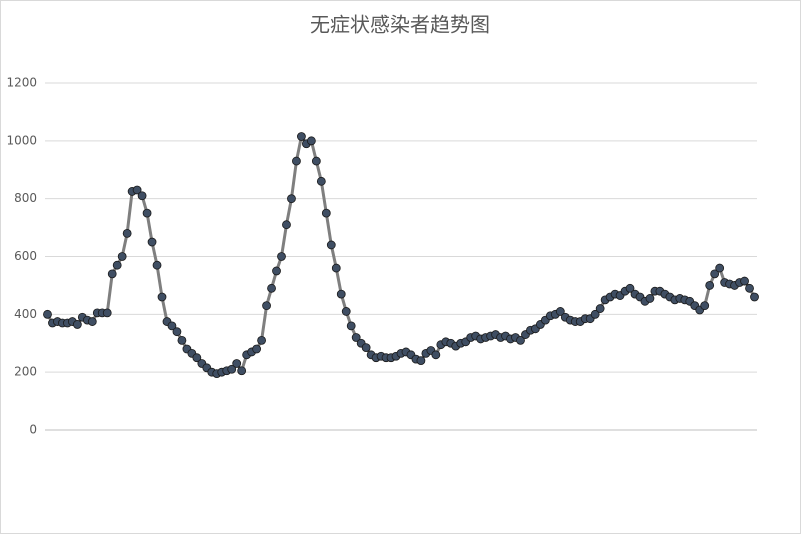  What do you see at coordinates (21, 140) in the screenshot?
I see `y-tick-label: 1000` at bounding box center [21, 140].